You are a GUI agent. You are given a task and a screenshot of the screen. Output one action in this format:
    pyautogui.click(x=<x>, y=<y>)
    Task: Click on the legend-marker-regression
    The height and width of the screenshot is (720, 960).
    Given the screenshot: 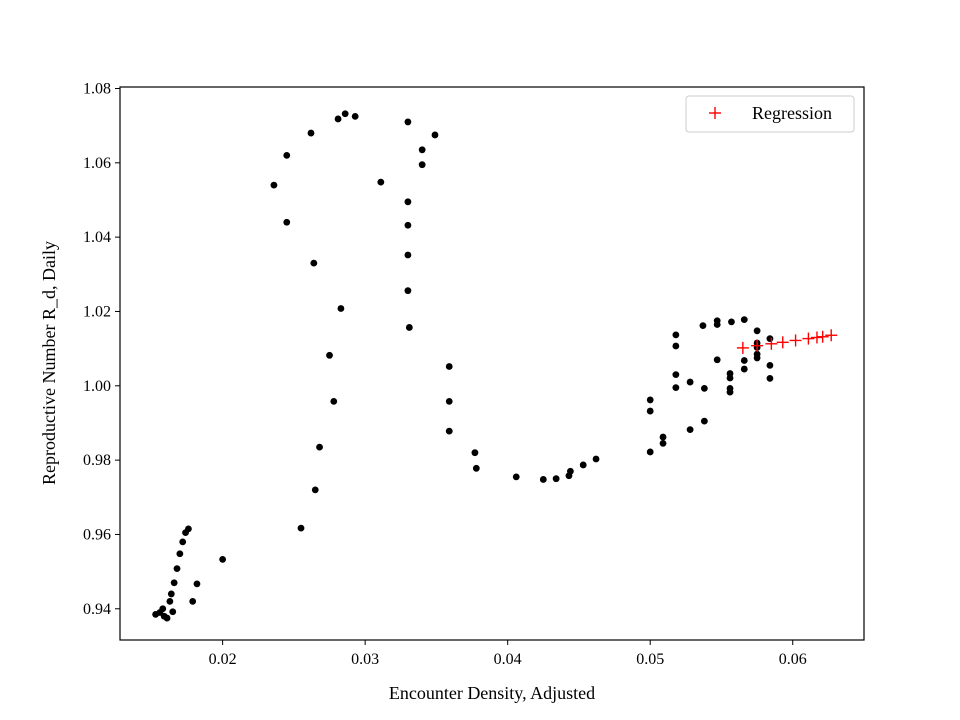 What is the action you would take?
    pyautogui.click(x=715, y=113)
    